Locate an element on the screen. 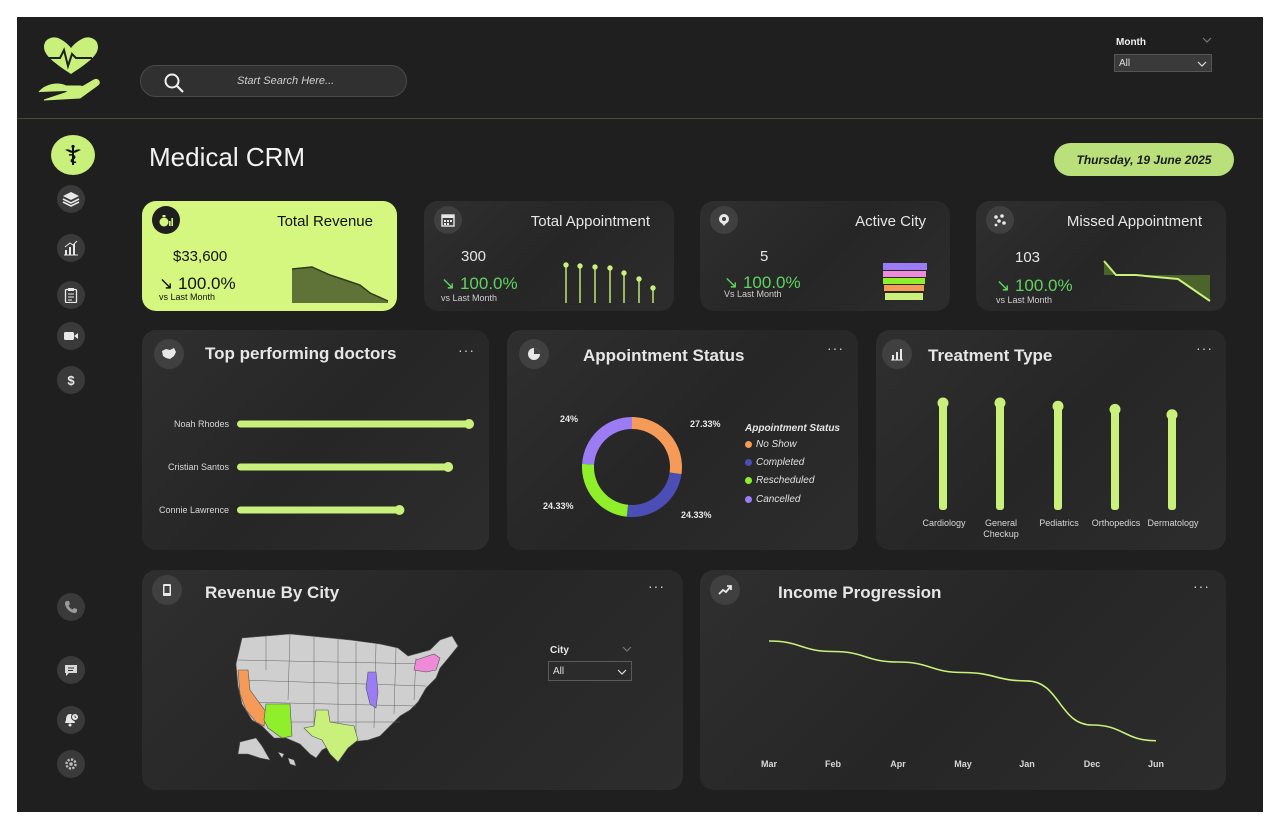 The width and height of the screenshot is (1280, 829). treatment-label: Orthopedics is located at coordinates (1116, 523).